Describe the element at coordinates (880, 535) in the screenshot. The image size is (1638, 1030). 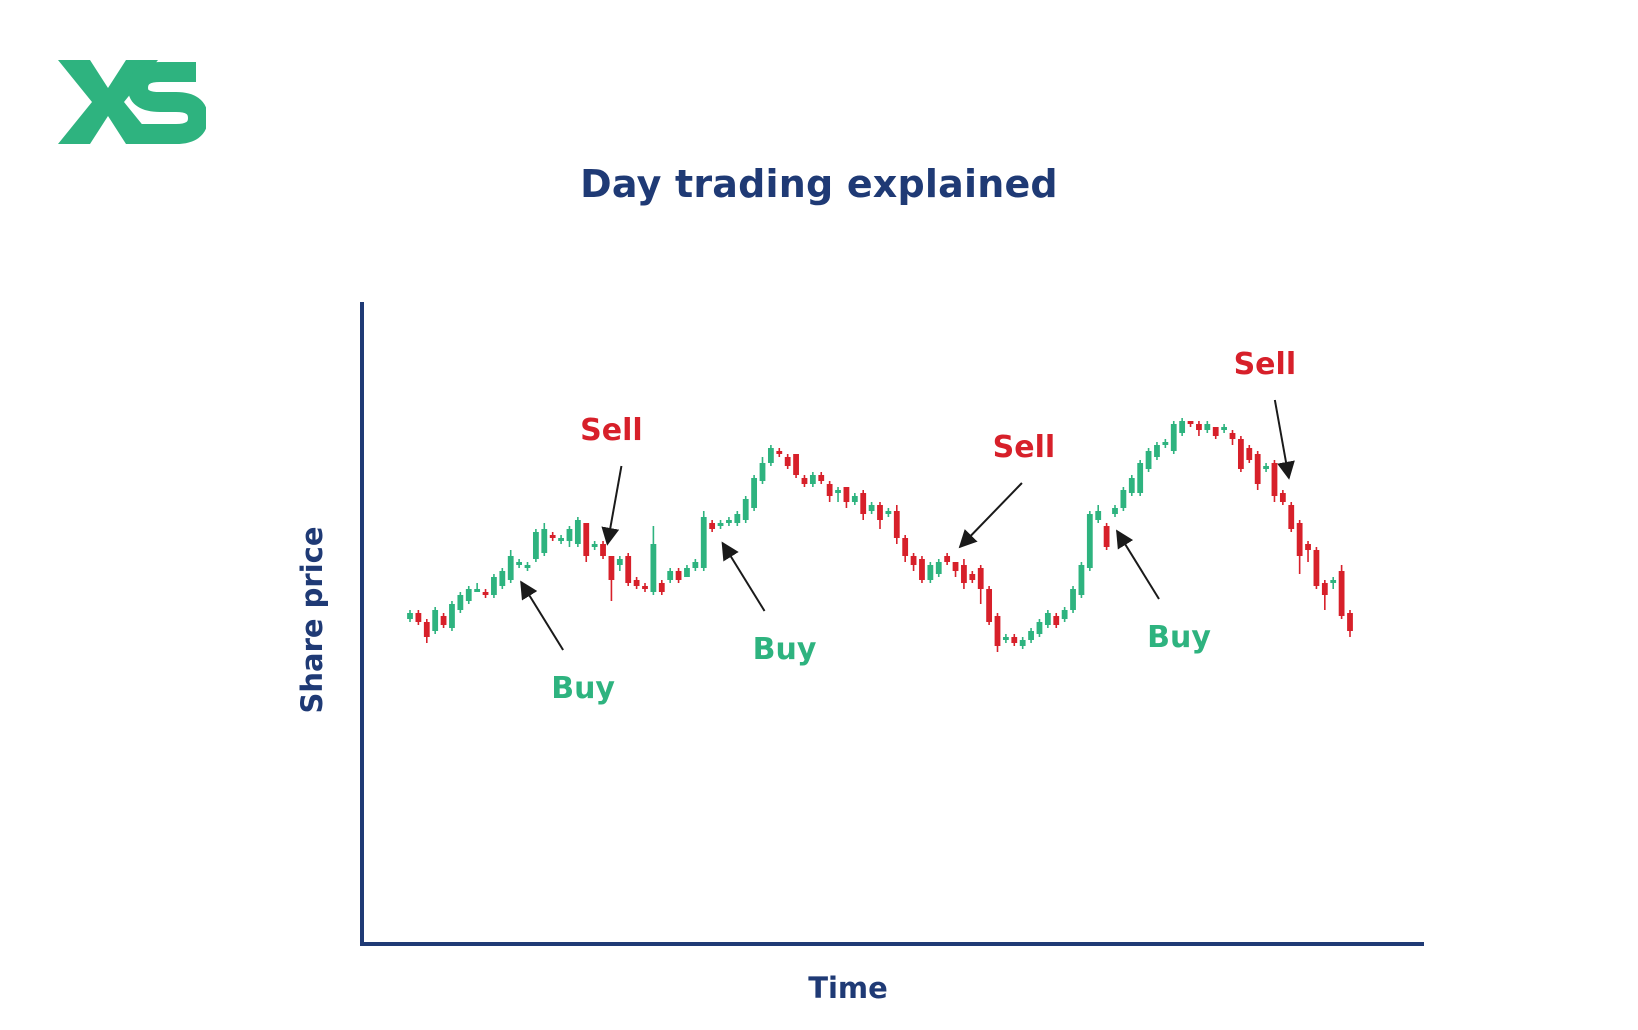
I see `candles-group` at that location.